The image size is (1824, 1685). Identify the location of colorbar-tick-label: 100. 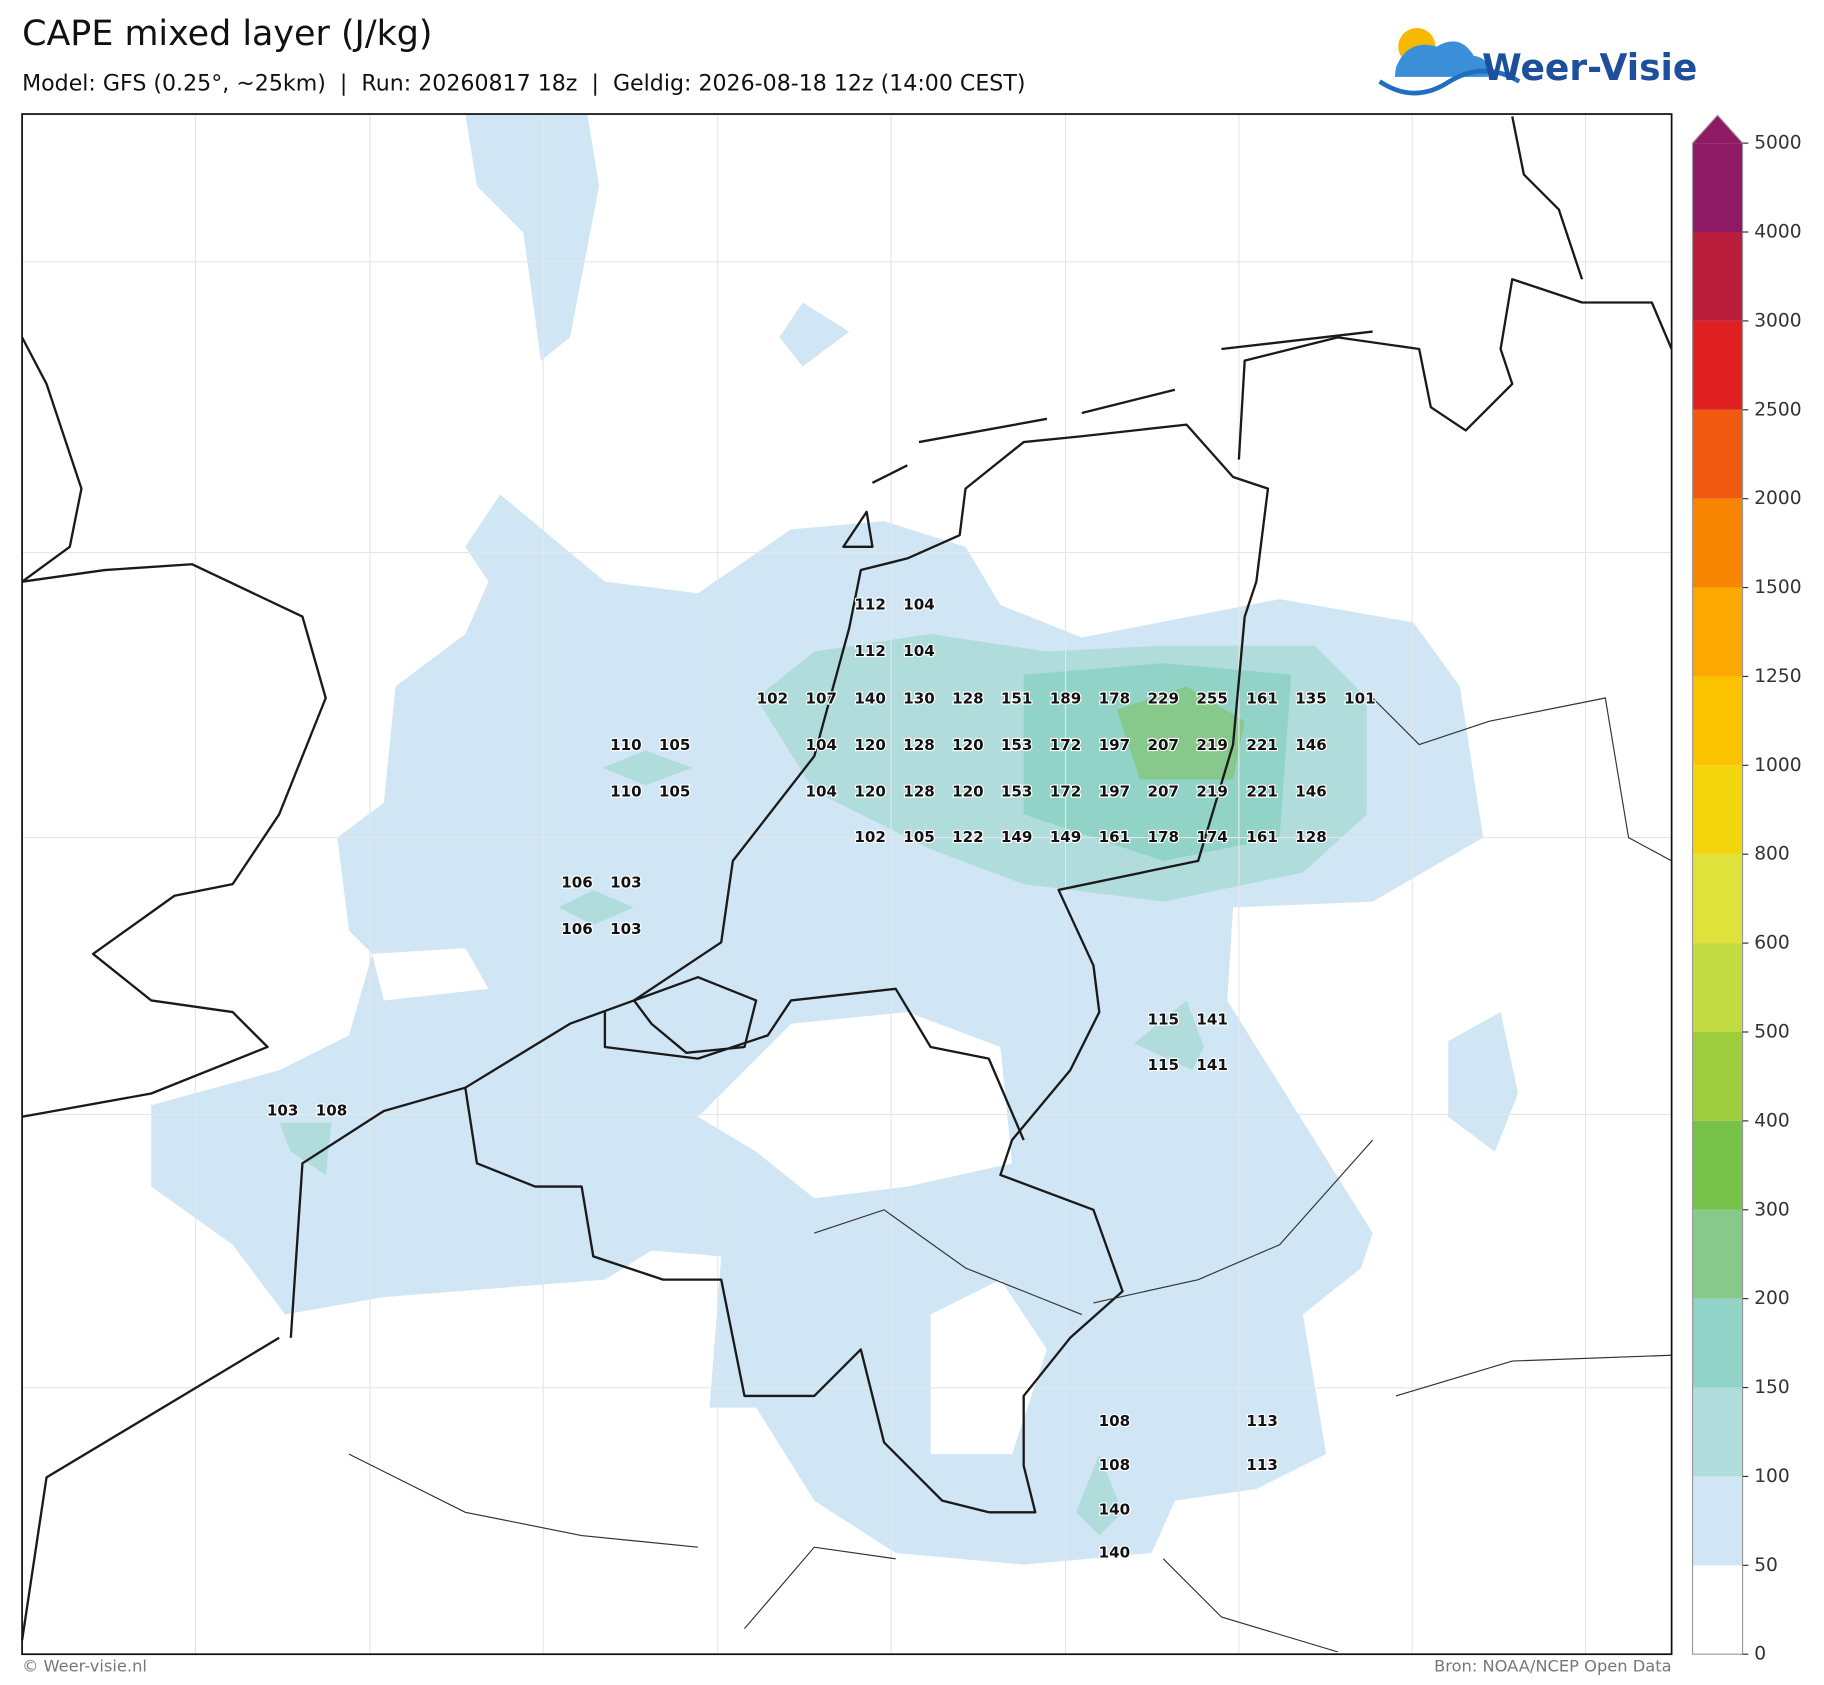
(1772, 1476).